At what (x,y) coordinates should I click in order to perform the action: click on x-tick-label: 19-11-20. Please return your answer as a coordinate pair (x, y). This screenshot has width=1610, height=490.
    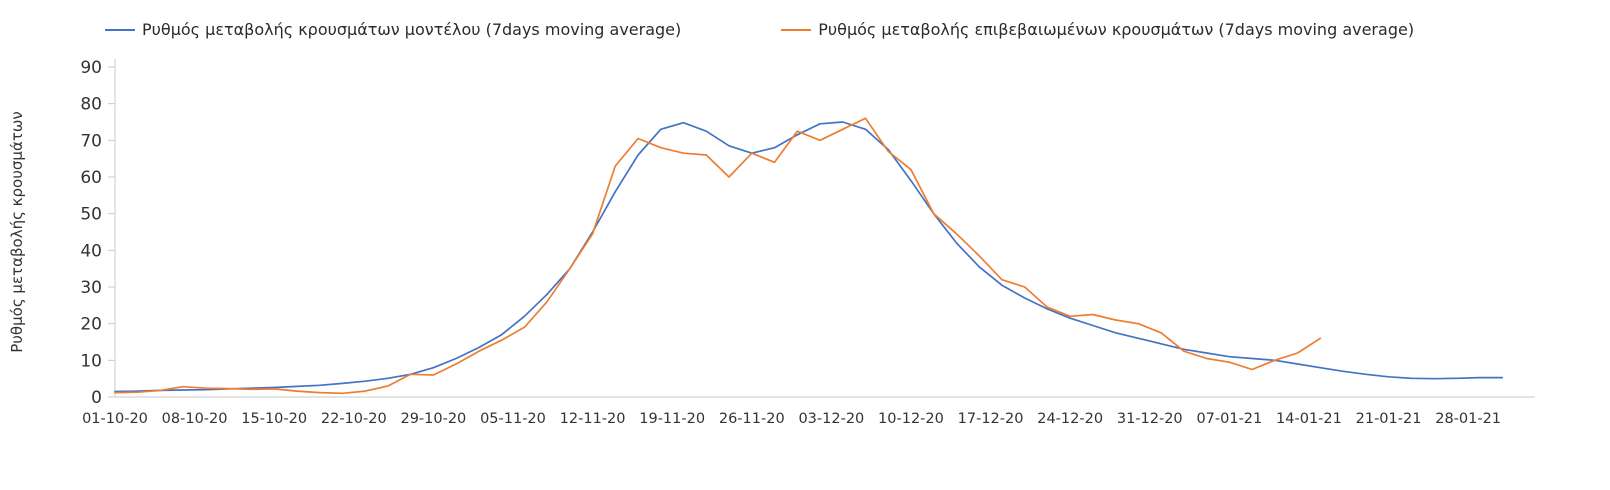
    Looking at the image, I should click on (672, 419).